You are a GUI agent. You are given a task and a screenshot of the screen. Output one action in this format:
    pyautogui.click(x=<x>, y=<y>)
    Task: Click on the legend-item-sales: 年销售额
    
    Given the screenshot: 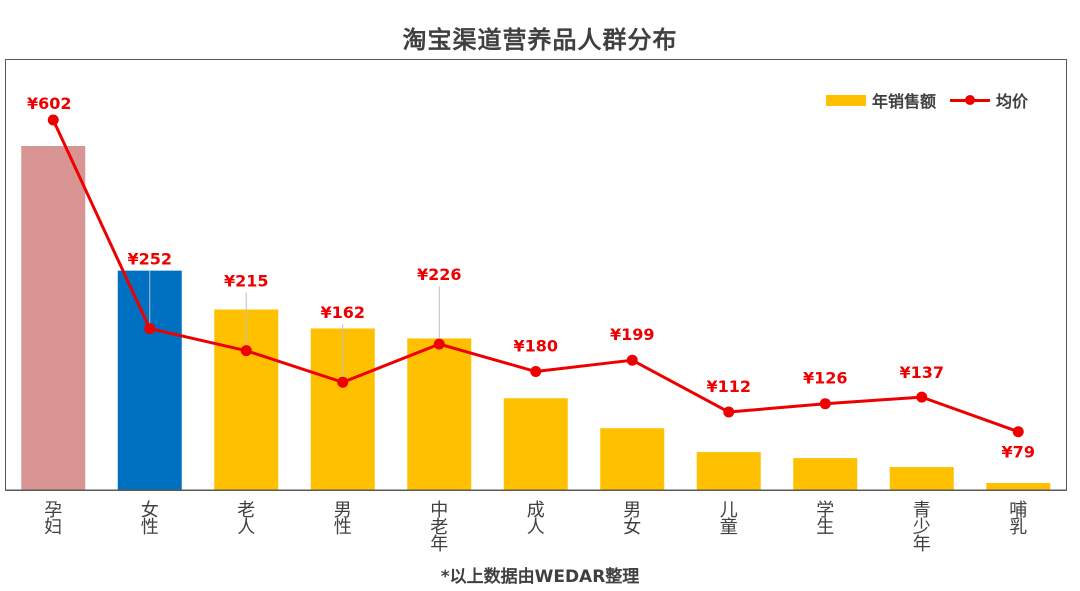 What is the action you would take?
    pyautogui.click(x=881, y=100)
    